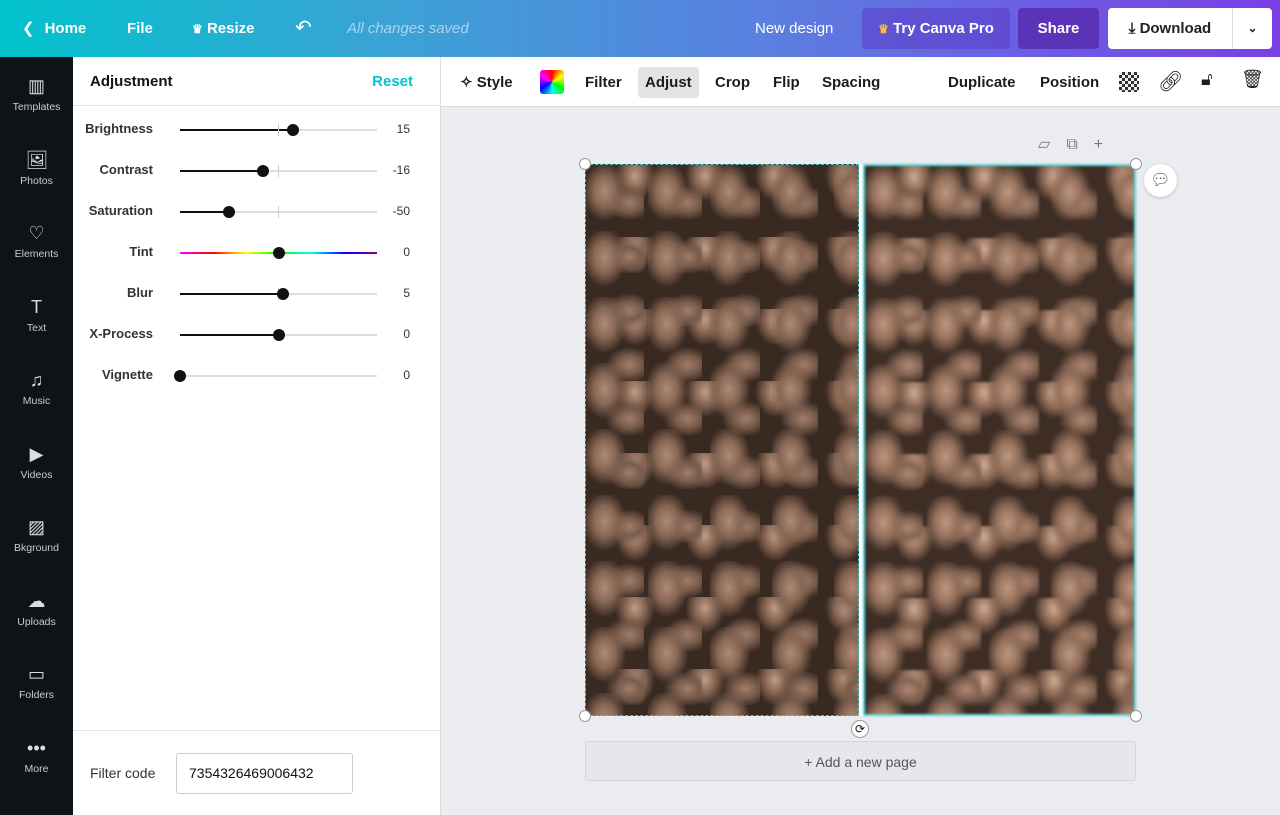  Describe the element at coordinates (140, 28) in the screenshot. I see `file-menu: File` at that location.